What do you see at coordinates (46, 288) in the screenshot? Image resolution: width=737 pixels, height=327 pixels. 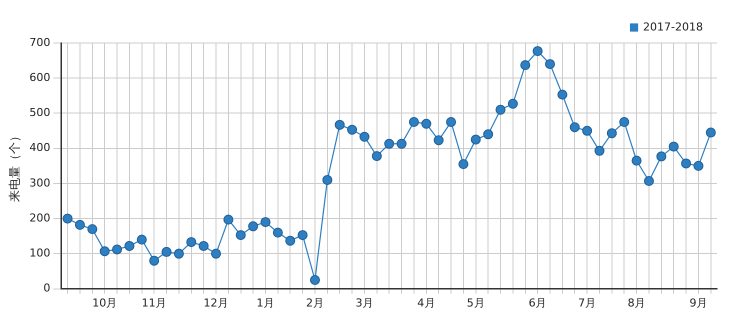 I see `y-tick-label: 0` at bounding box center [46, 288].